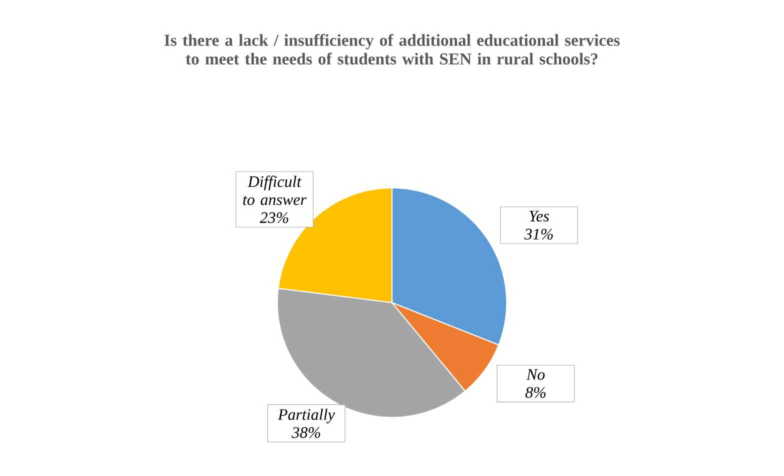 This screenshot has width=784, height=476. Describe the element at coordinates (538, 234) in the screenshot. I see `data-label: 31%` at that location.